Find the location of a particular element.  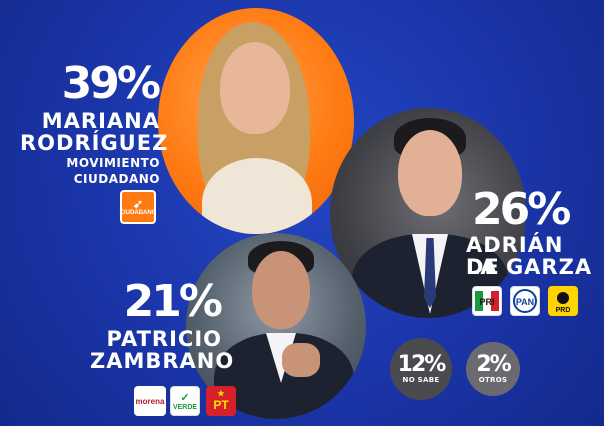

percent-adrian: 26% is located at coordinates (521, 209).